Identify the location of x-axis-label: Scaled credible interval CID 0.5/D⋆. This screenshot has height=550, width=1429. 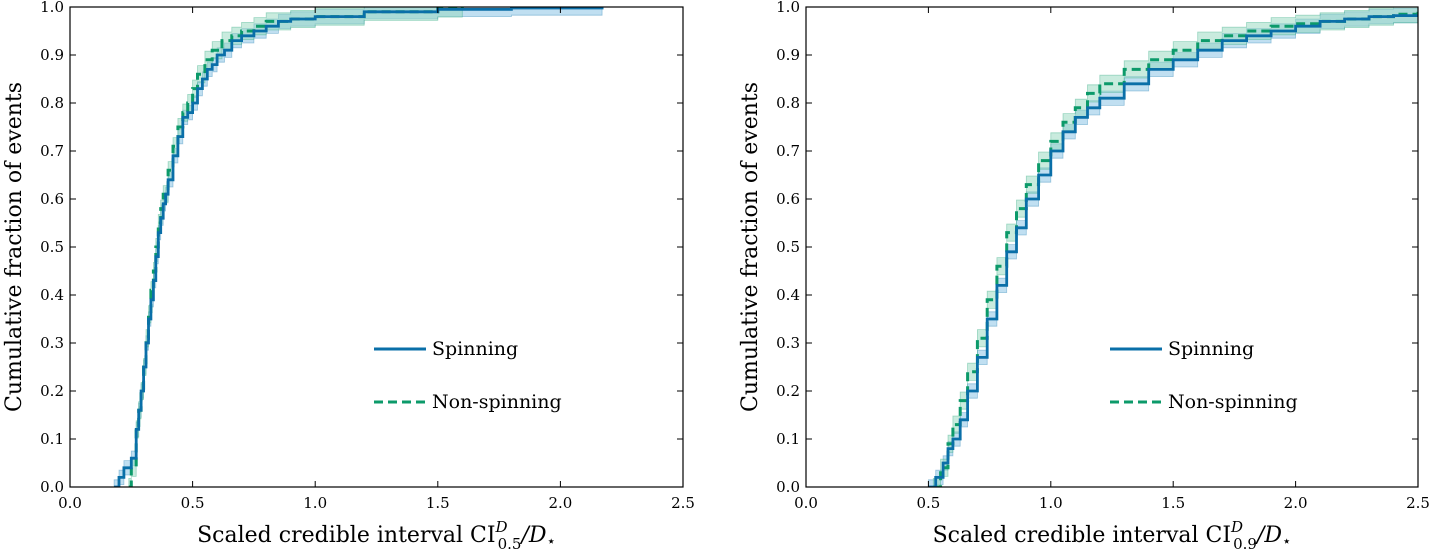
(376, 534).